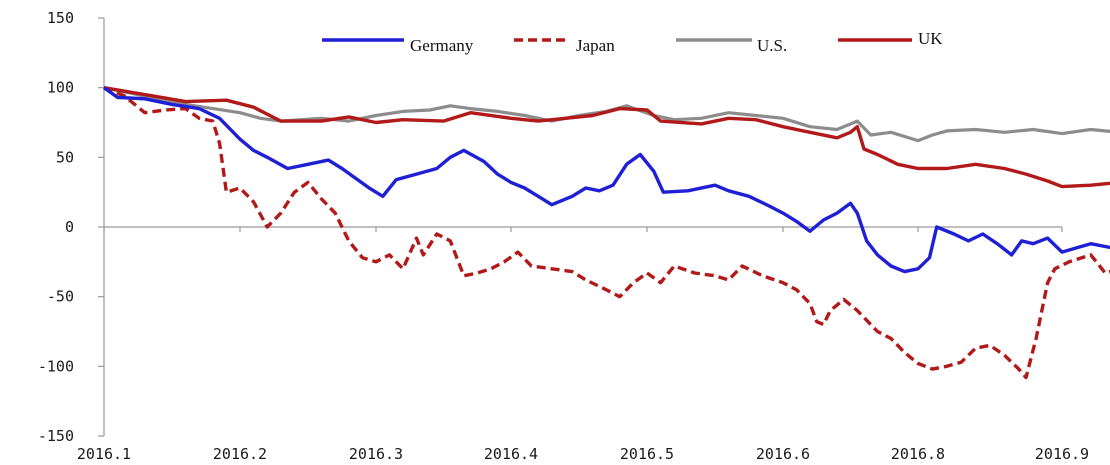 The image size is (1110, 465). What do you see at coordinates (240, 454) in the screenshot?
I see `x-tick-label: 2016.2` at bounding box center [240, 454].